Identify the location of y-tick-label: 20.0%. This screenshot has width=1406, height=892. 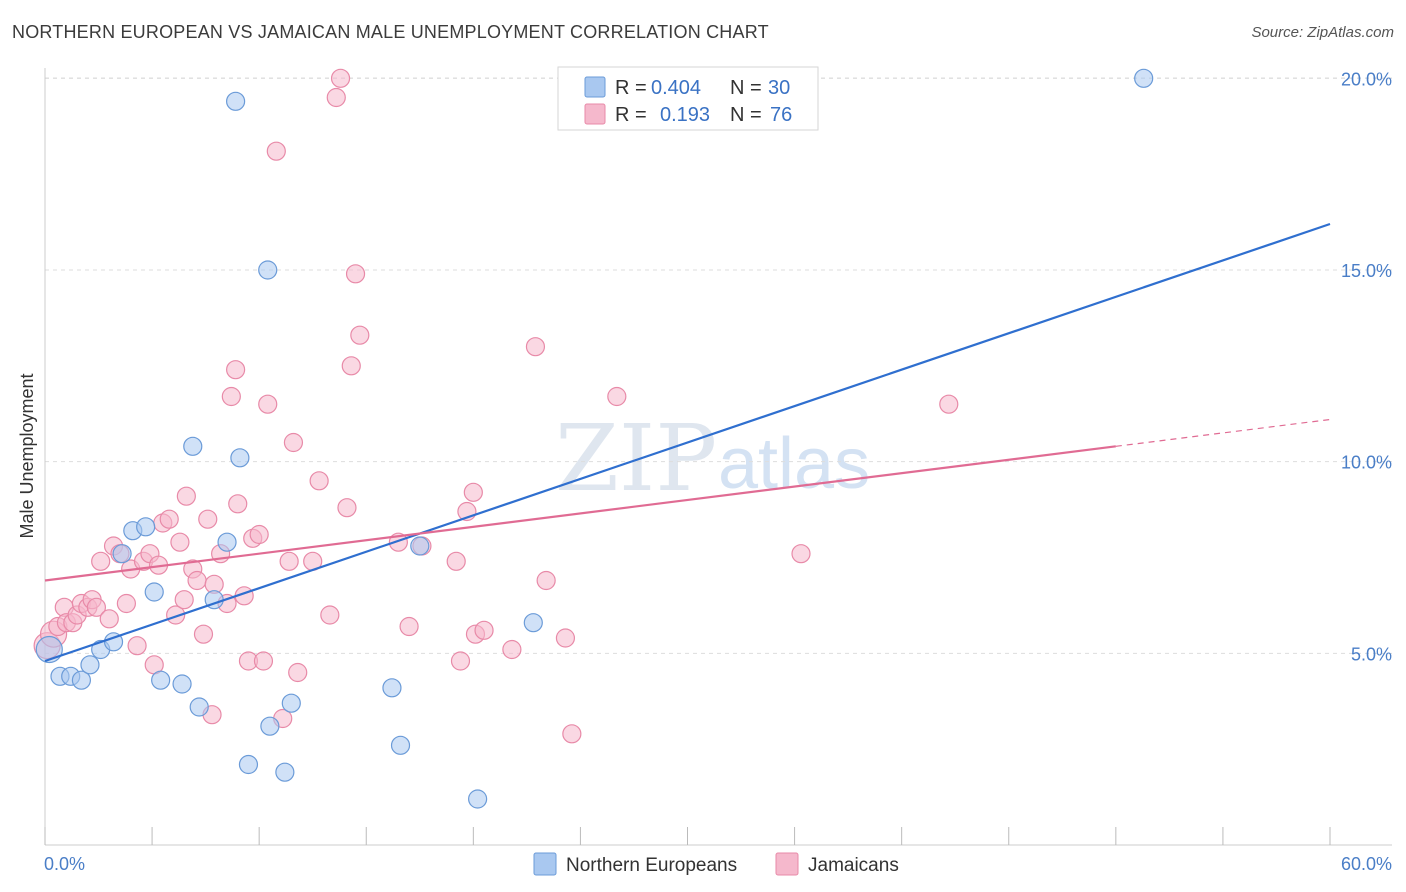
(1366, 79).